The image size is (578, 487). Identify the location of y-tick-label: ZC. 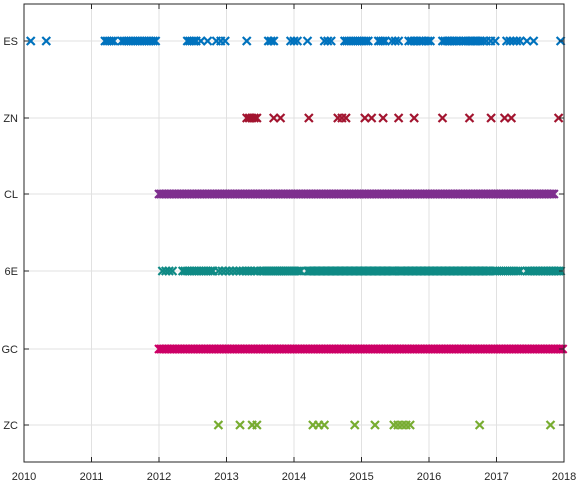
(10, 426).